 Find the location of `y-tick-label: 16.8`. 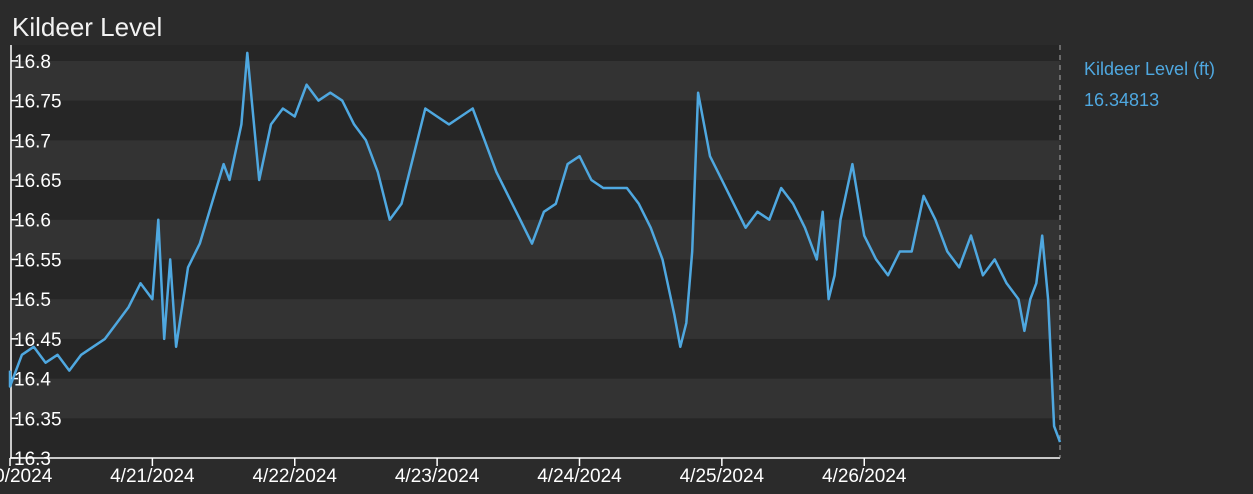

y-tick-label: 16.8 is located at coordinates (32, 62).